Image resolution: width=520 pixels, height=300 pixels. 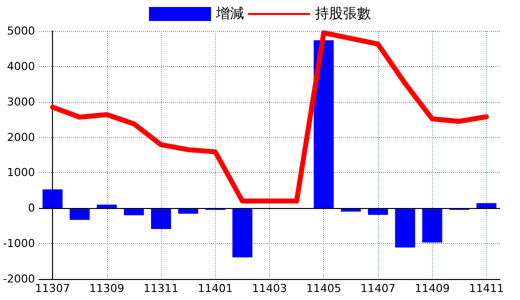 I want to click on x-tick-label: 11311, so click(x=161, y=288).